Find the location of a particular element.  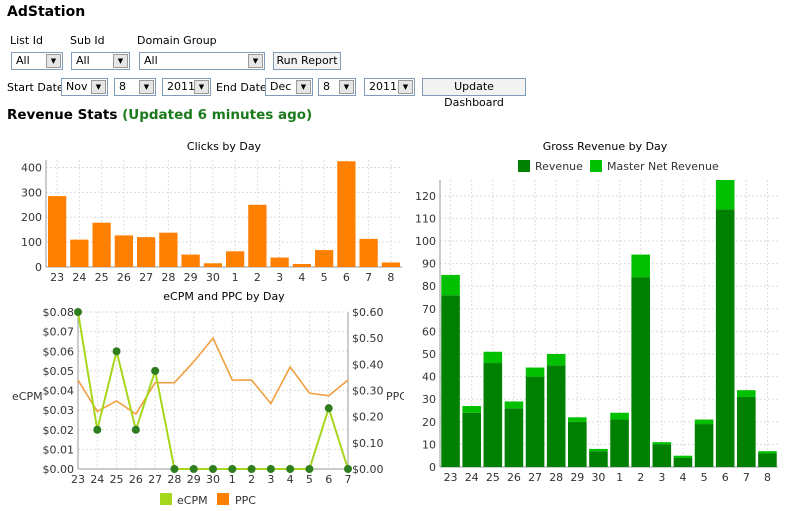

legend-label-ppc: PPC is located at coordinates (245, 500).